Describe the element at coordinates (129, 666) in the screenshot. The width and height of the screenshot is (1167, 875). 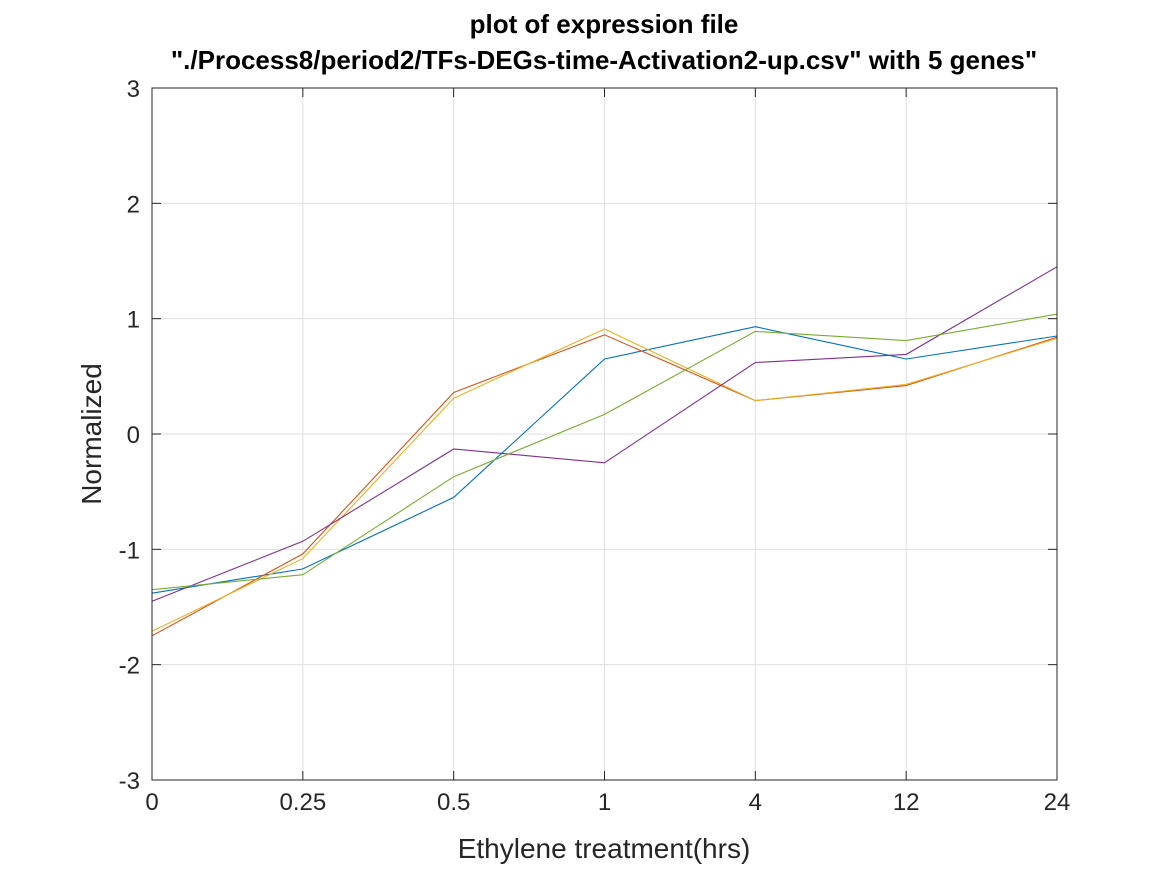
I see `y-tick-label: -2` at that location.